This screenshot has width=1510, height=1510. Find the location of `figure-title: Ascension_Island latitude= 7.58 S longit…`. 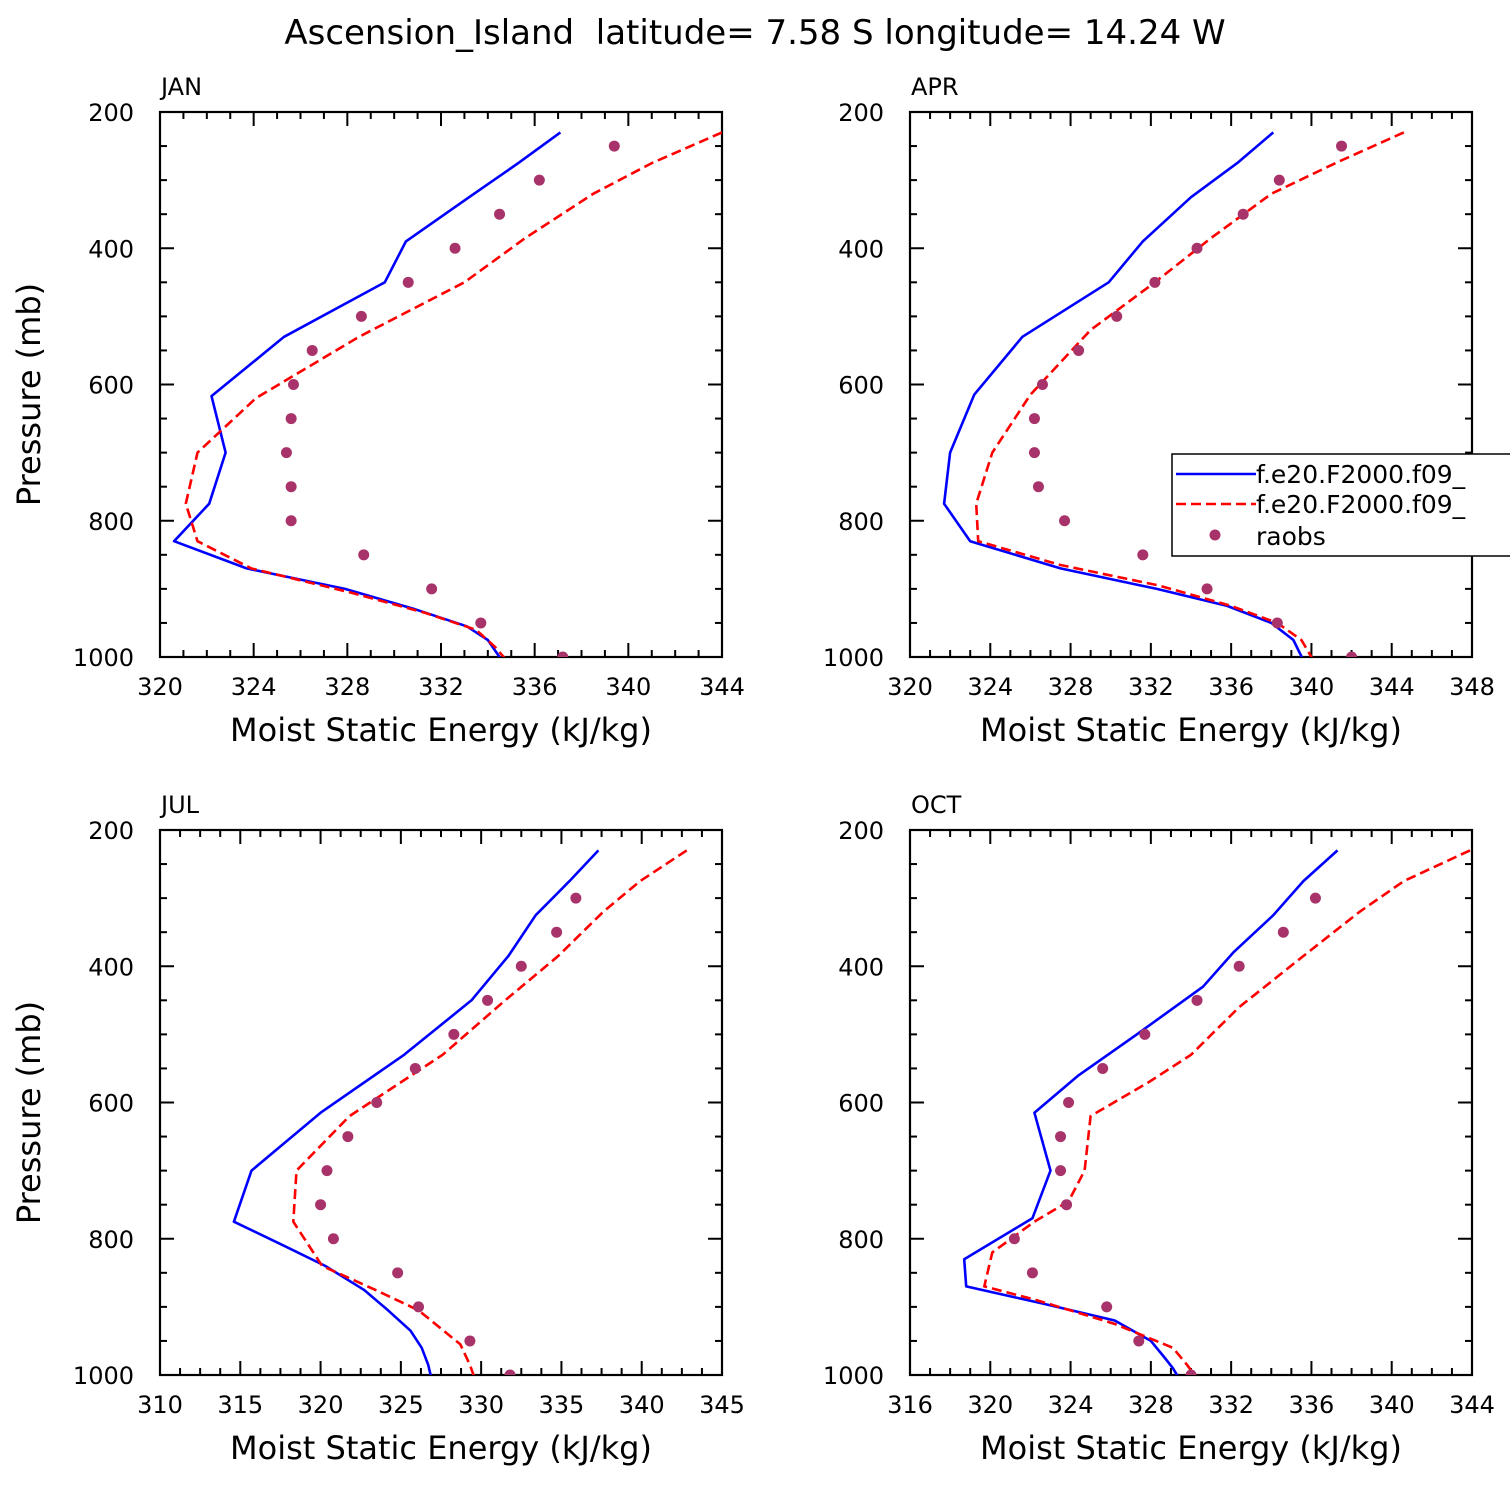

figure-title: Ascension_Island latitude= 7.58 S longit… is located at coordinates (754, 33).